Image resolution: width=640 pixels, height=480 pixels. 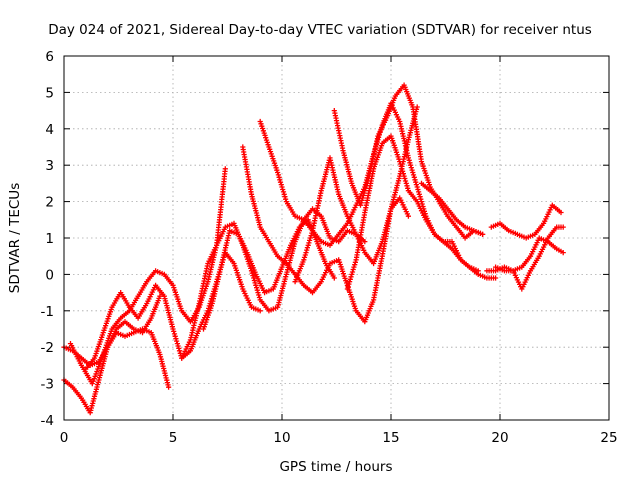 I want to click on x-tick-label: 20, so click(x=499, y=438).